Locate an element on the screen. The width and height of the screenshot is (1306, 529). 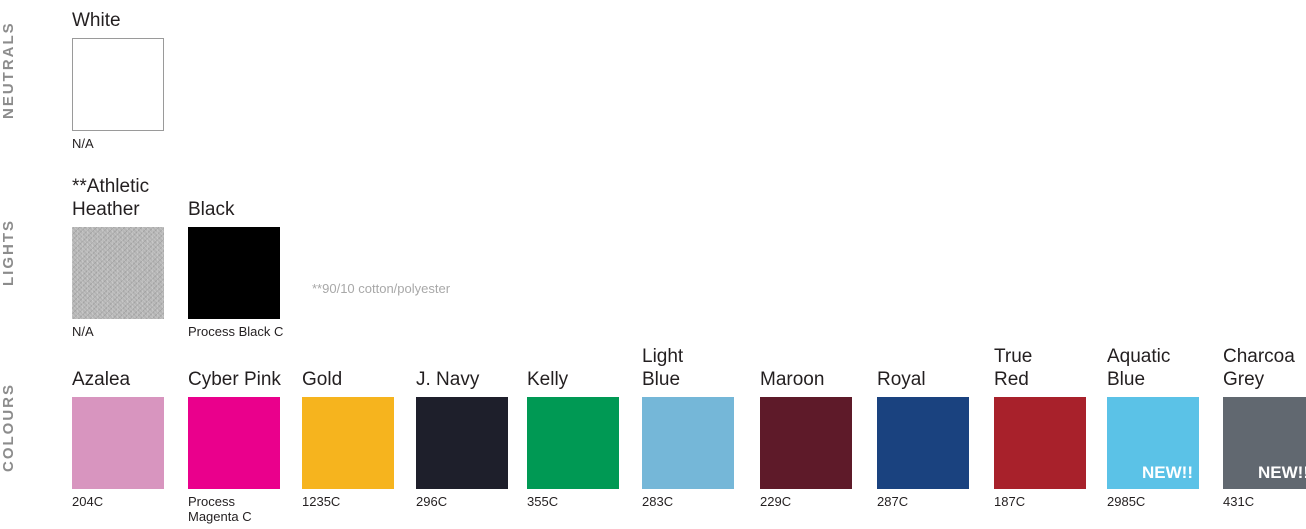
pantone-code: 355C is located at coordinates (543, 501).